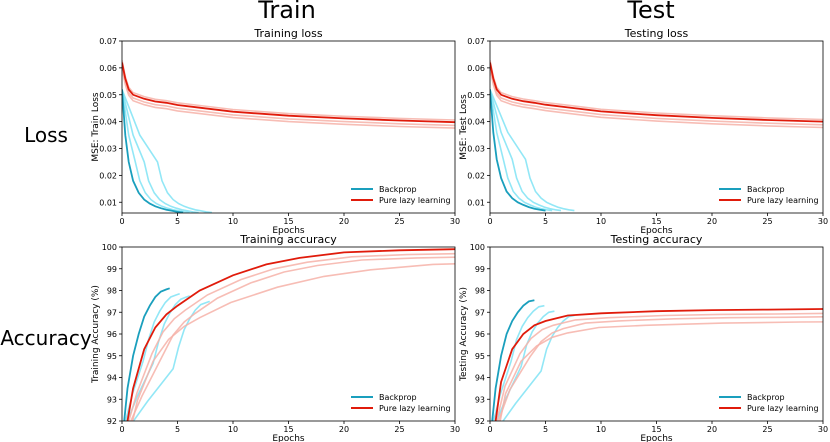 The height and width of the screenshot is (442, 830). I want to click on y-tick-label: 92, so click(480, 421).